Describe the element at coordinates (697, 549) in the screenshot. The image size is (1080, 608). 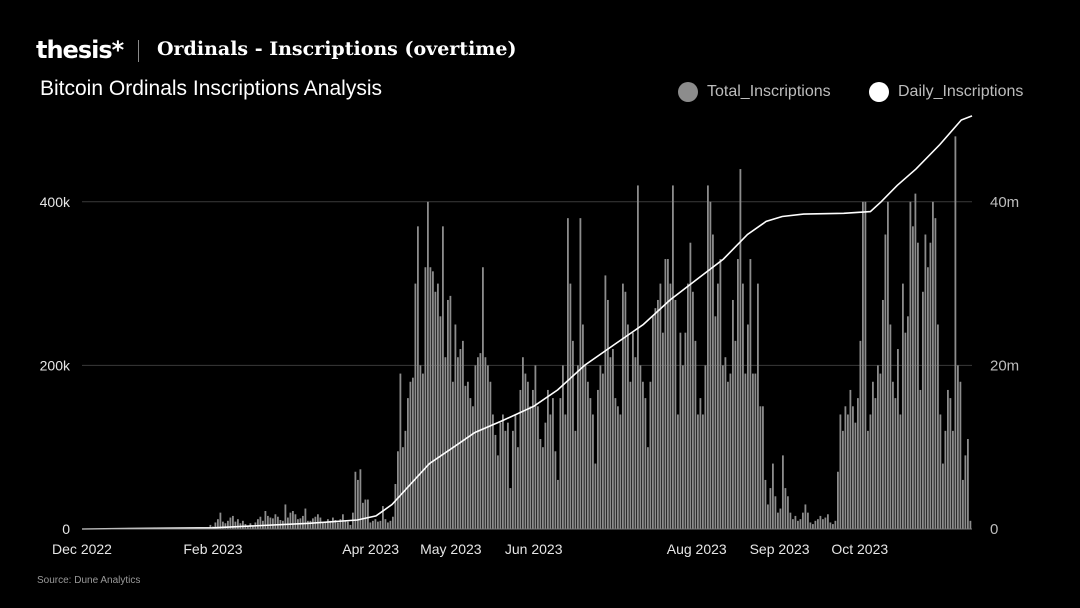
I see `x-tick-label: Aug 2023` at that location.